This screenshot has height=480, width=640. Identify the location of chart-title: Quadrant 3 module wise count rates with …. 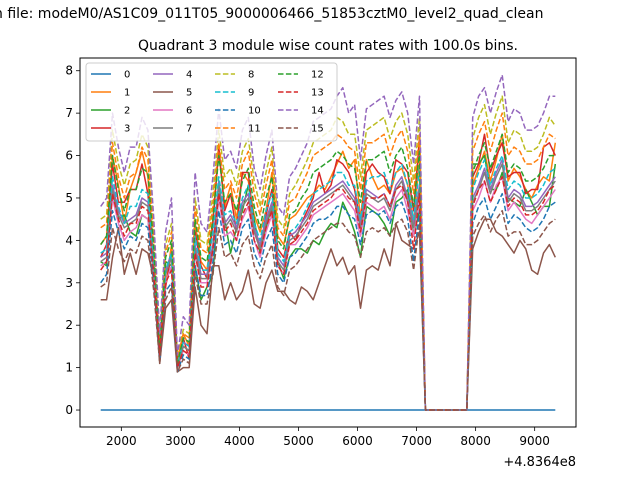
(328, 46).